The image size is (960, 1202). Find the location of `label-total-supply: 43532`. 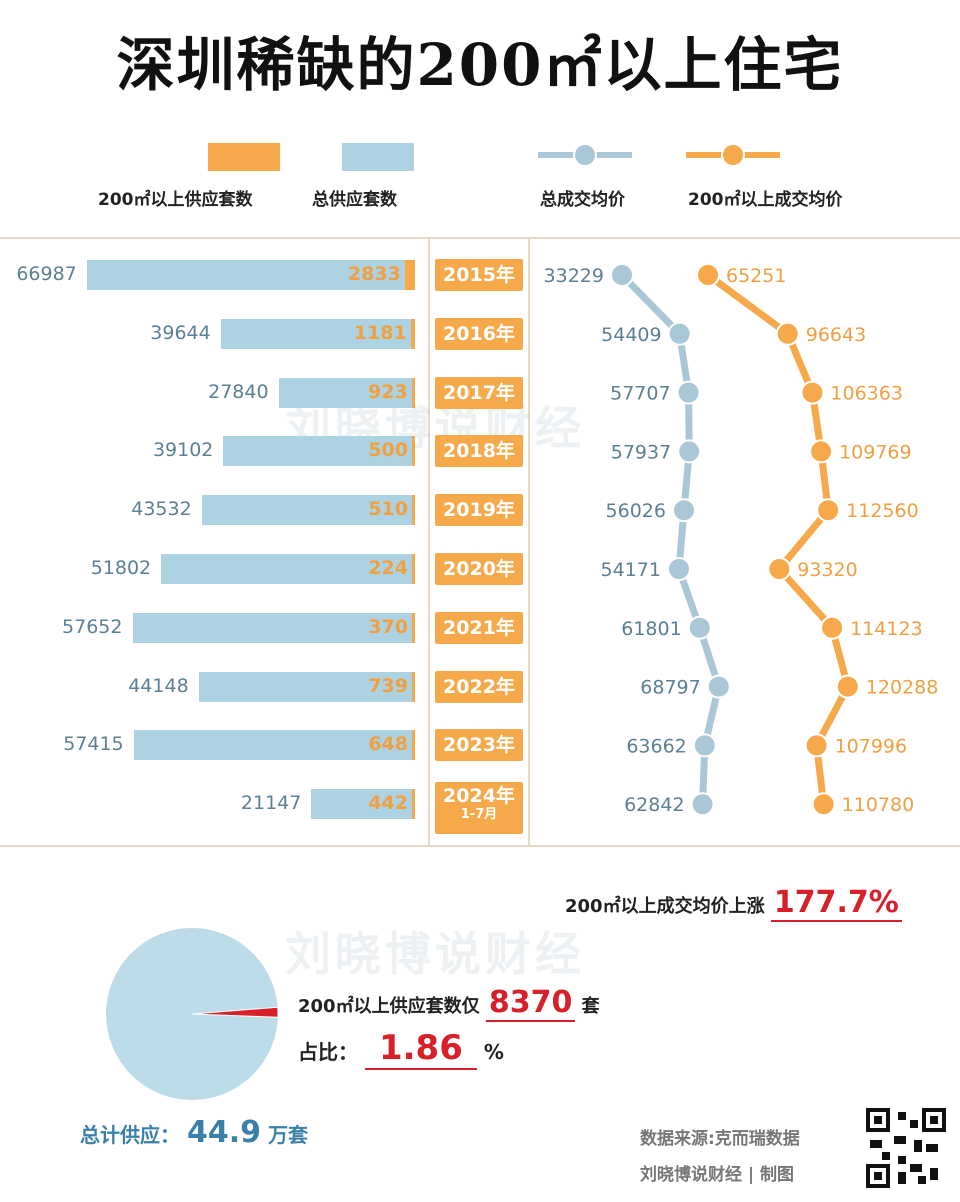

label-total-supply: 43532 is located at coordinates (161, 509).